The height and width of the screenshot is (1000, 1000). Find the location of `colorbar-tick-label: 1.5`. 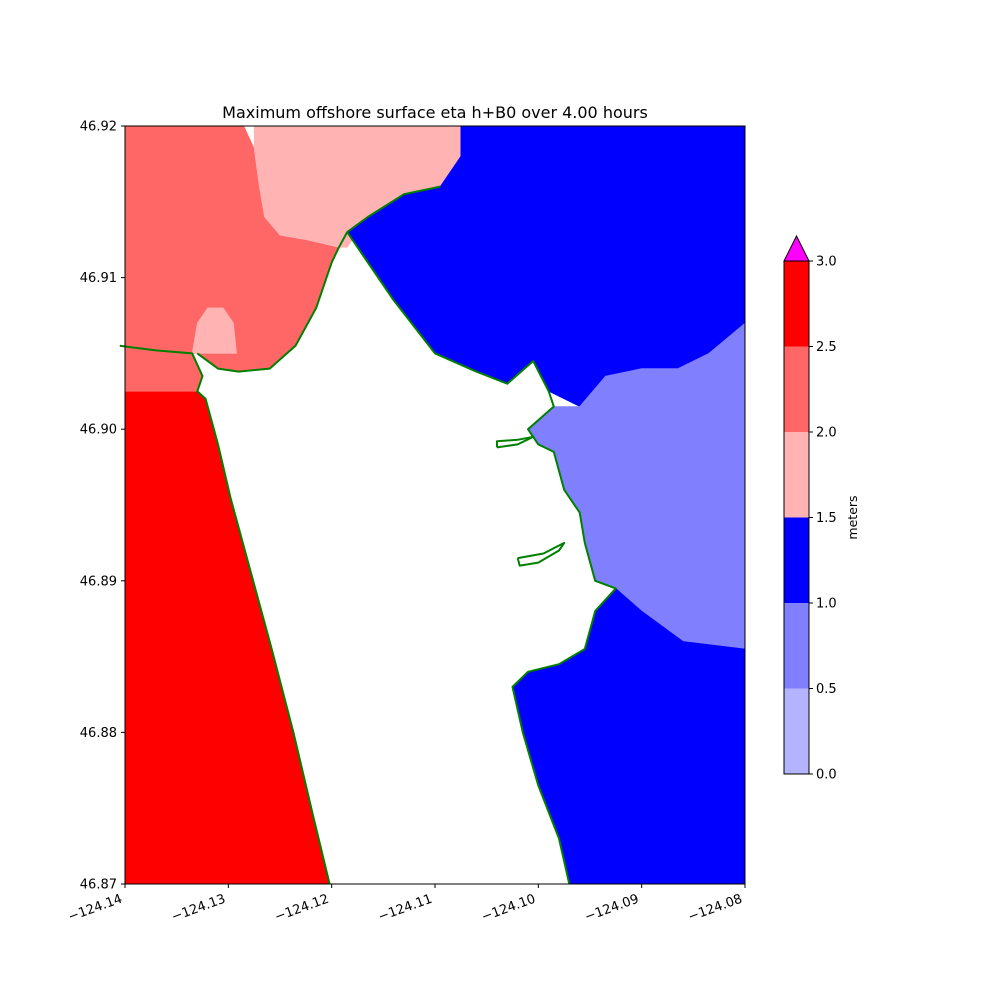

colorbar-tick-label: 1.5 is located at coordinates (826, 518).